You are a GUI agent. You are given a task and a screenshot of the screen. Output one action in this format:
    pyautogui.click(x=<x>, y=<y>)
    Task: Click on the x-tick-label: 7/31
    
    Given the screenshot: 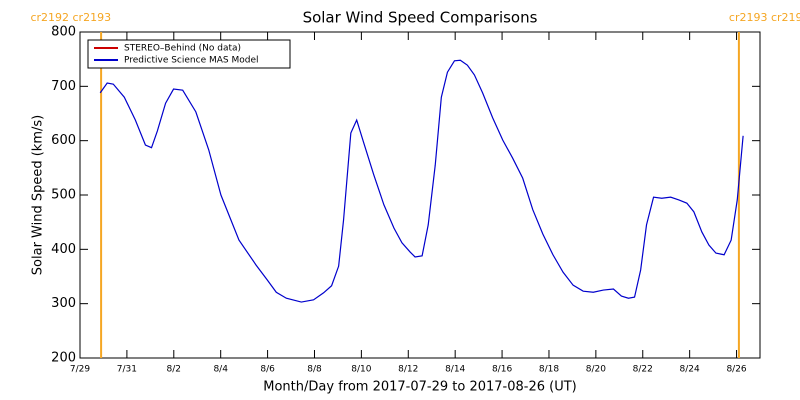 What is the action you would take?
    pyautogui.click(x=127, y=370)
    